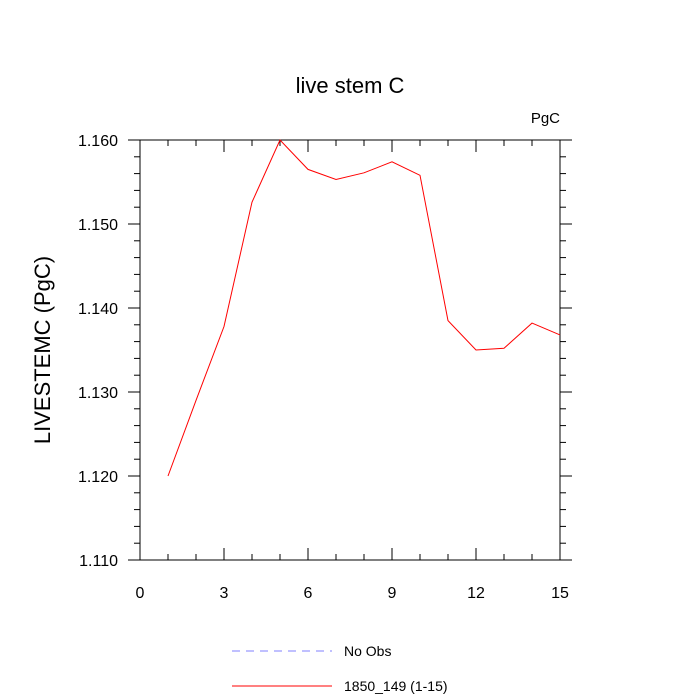 This screenshot has height=700, width=700. I want to click on y-tick-label: 1.110, so click(98, 561).